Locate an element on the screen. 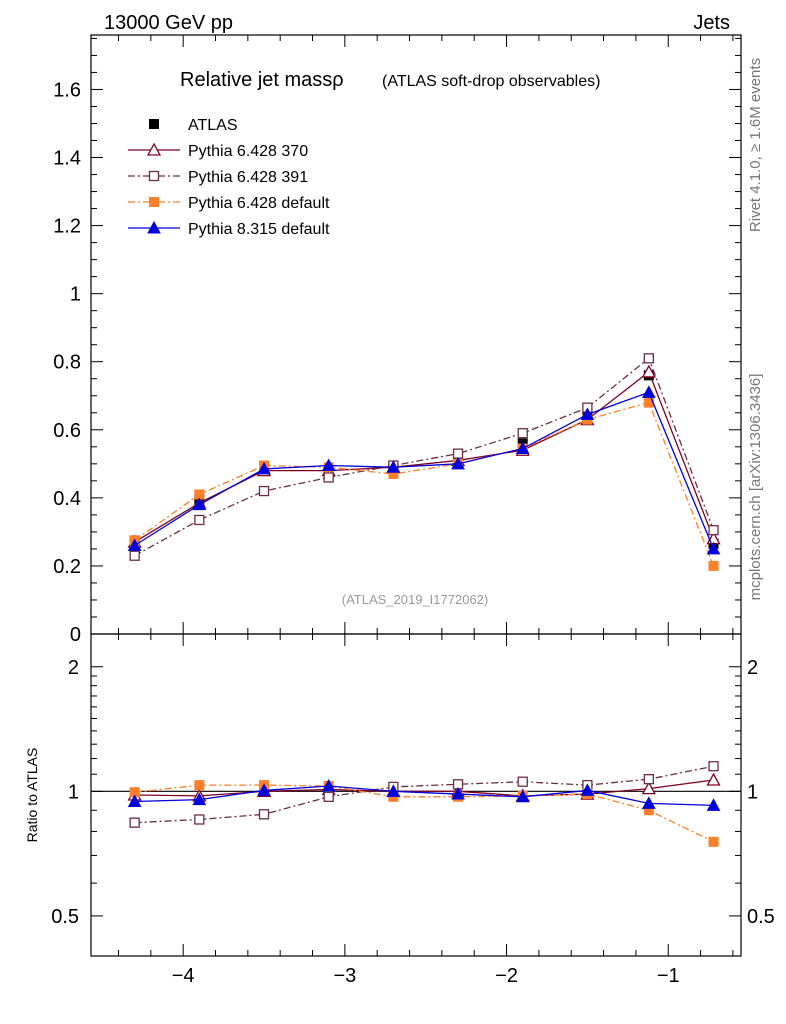  y-tick-label: 1 is located at coordinates (75, 295).